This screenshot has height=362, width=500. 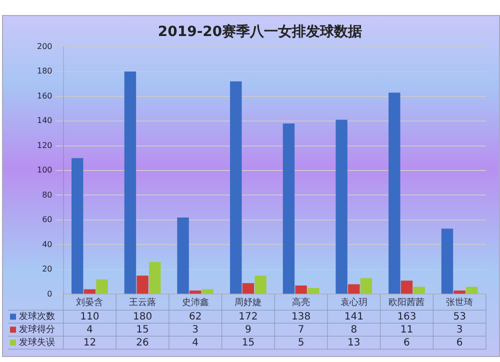 What do you see at coordinates (47, 219) in the screenshot?
I see `y-tick-label: 60` at bounding box center [47, 219].